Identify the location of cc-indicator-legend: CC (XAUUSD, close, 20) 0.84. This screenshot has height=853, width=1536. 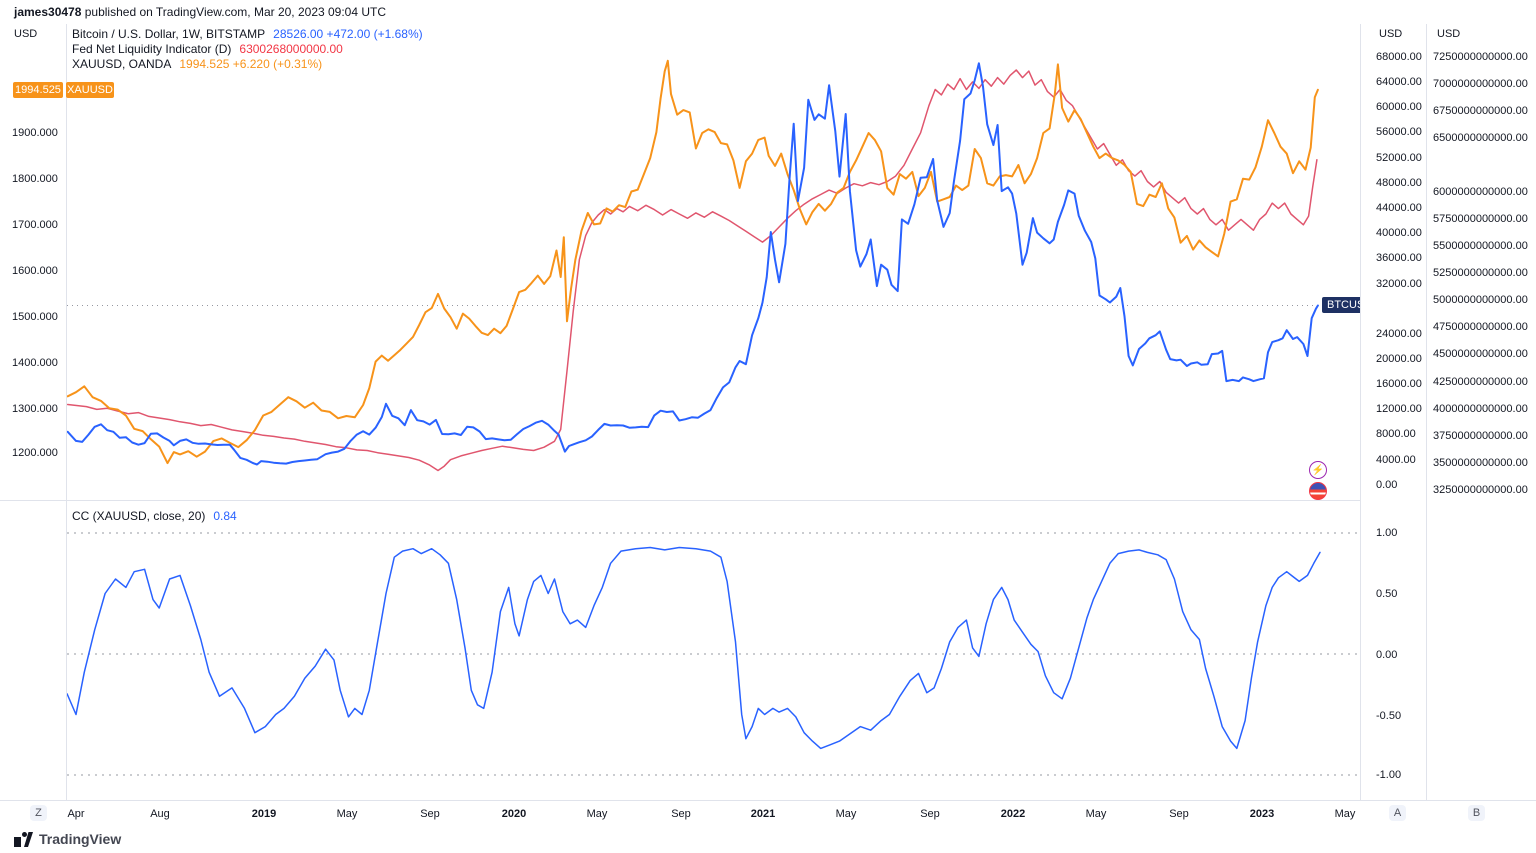
(154, 516).